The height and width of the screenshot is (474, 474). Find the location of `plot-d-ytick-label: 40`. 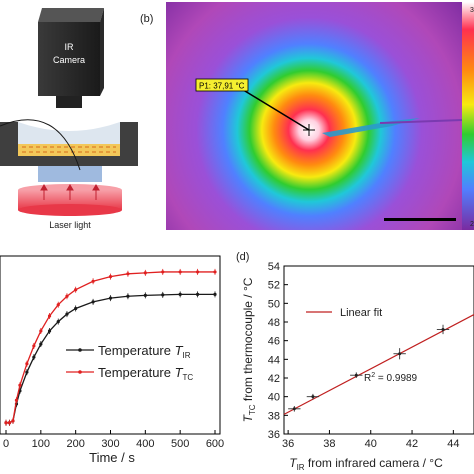

plot-d-ytick-label: 40 is located at coordinates (274, 398).